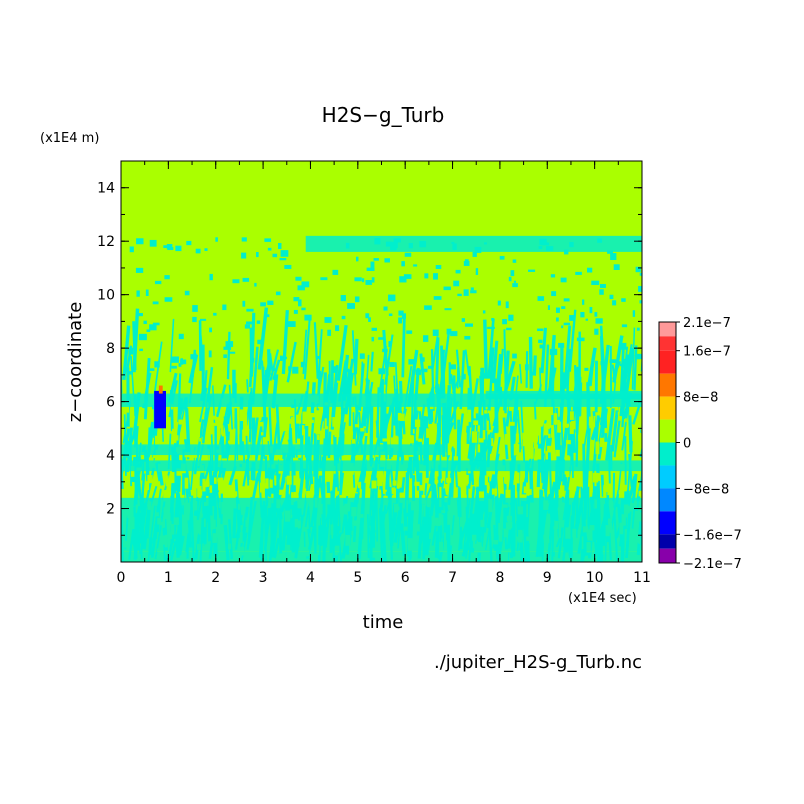 This screenshot has height=804, width=804. What do you see at coordinates (69, 138) in the screenshot?
I see `y-axis-unit: (x1E4 m)` at bounding box center [69, 138].